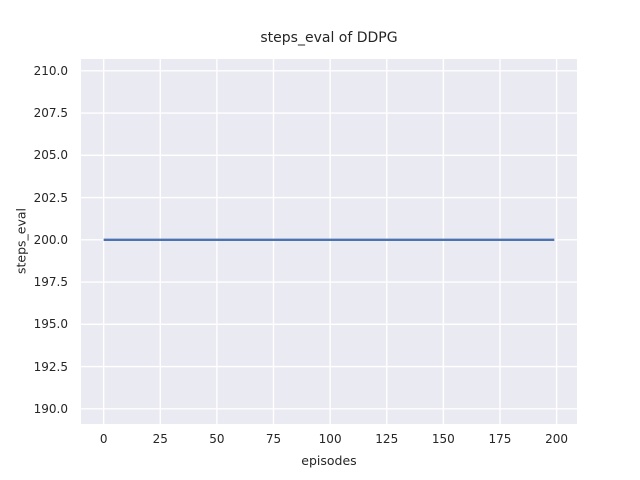 The width and height of the screenshot is (640, 480). Describe the element at coordinates (500, 439) in the screenshot. I see `x-tick-label: 175` at that location.